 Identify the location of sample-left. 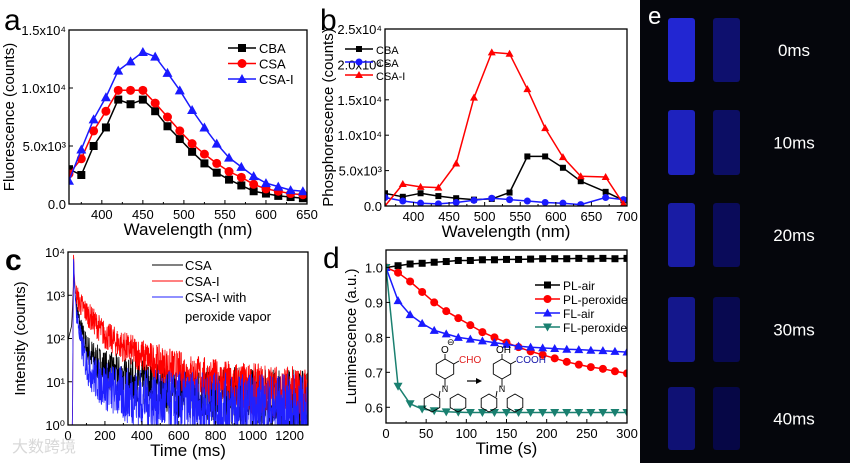
(681, 418).